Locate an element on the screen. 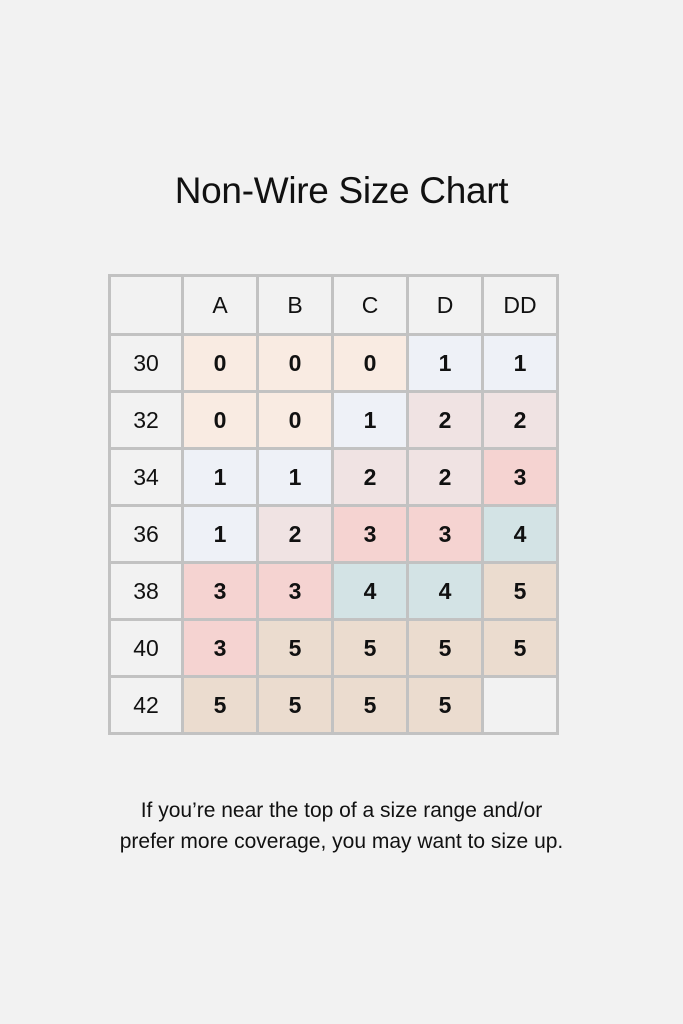  cell-42-DD is located at coordinates (520, 705).